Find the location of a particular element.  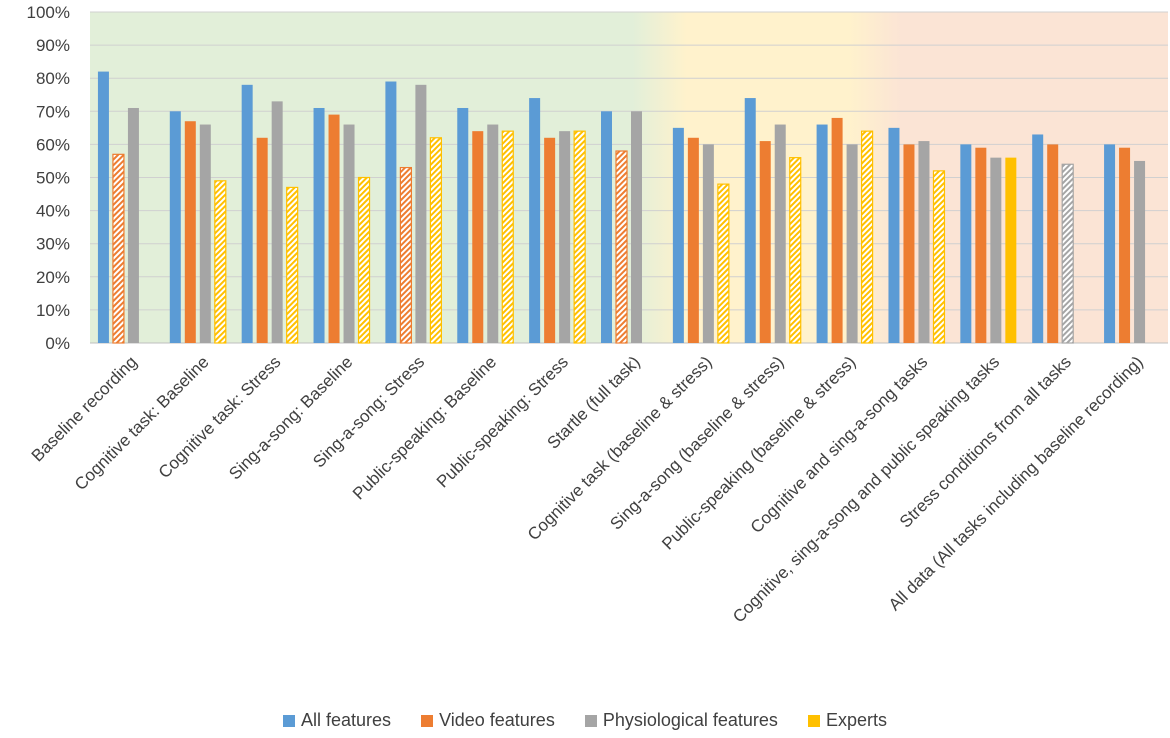

y-tick-label: 90% is located at coordinates (53, 45).